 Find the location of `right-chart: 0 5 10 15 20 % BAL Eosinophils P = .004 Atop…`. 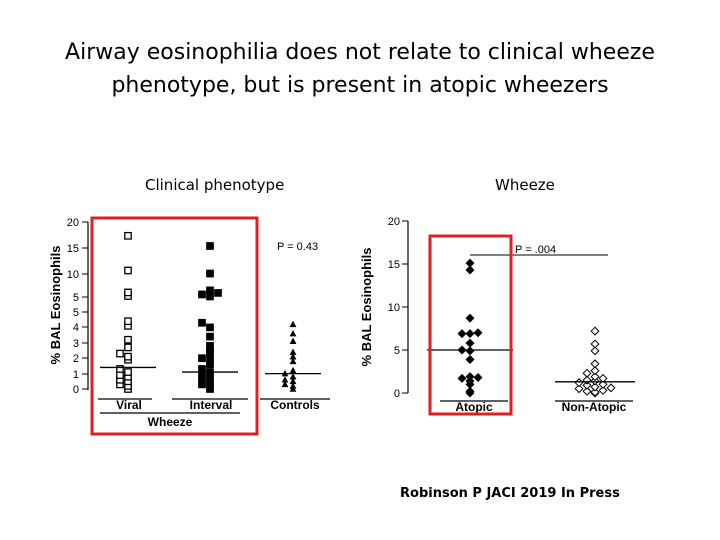

right-chart: 0 5 10 15 20 % BAL Eosinophils P = .004 Atop… is located at coordinates (497, 316).